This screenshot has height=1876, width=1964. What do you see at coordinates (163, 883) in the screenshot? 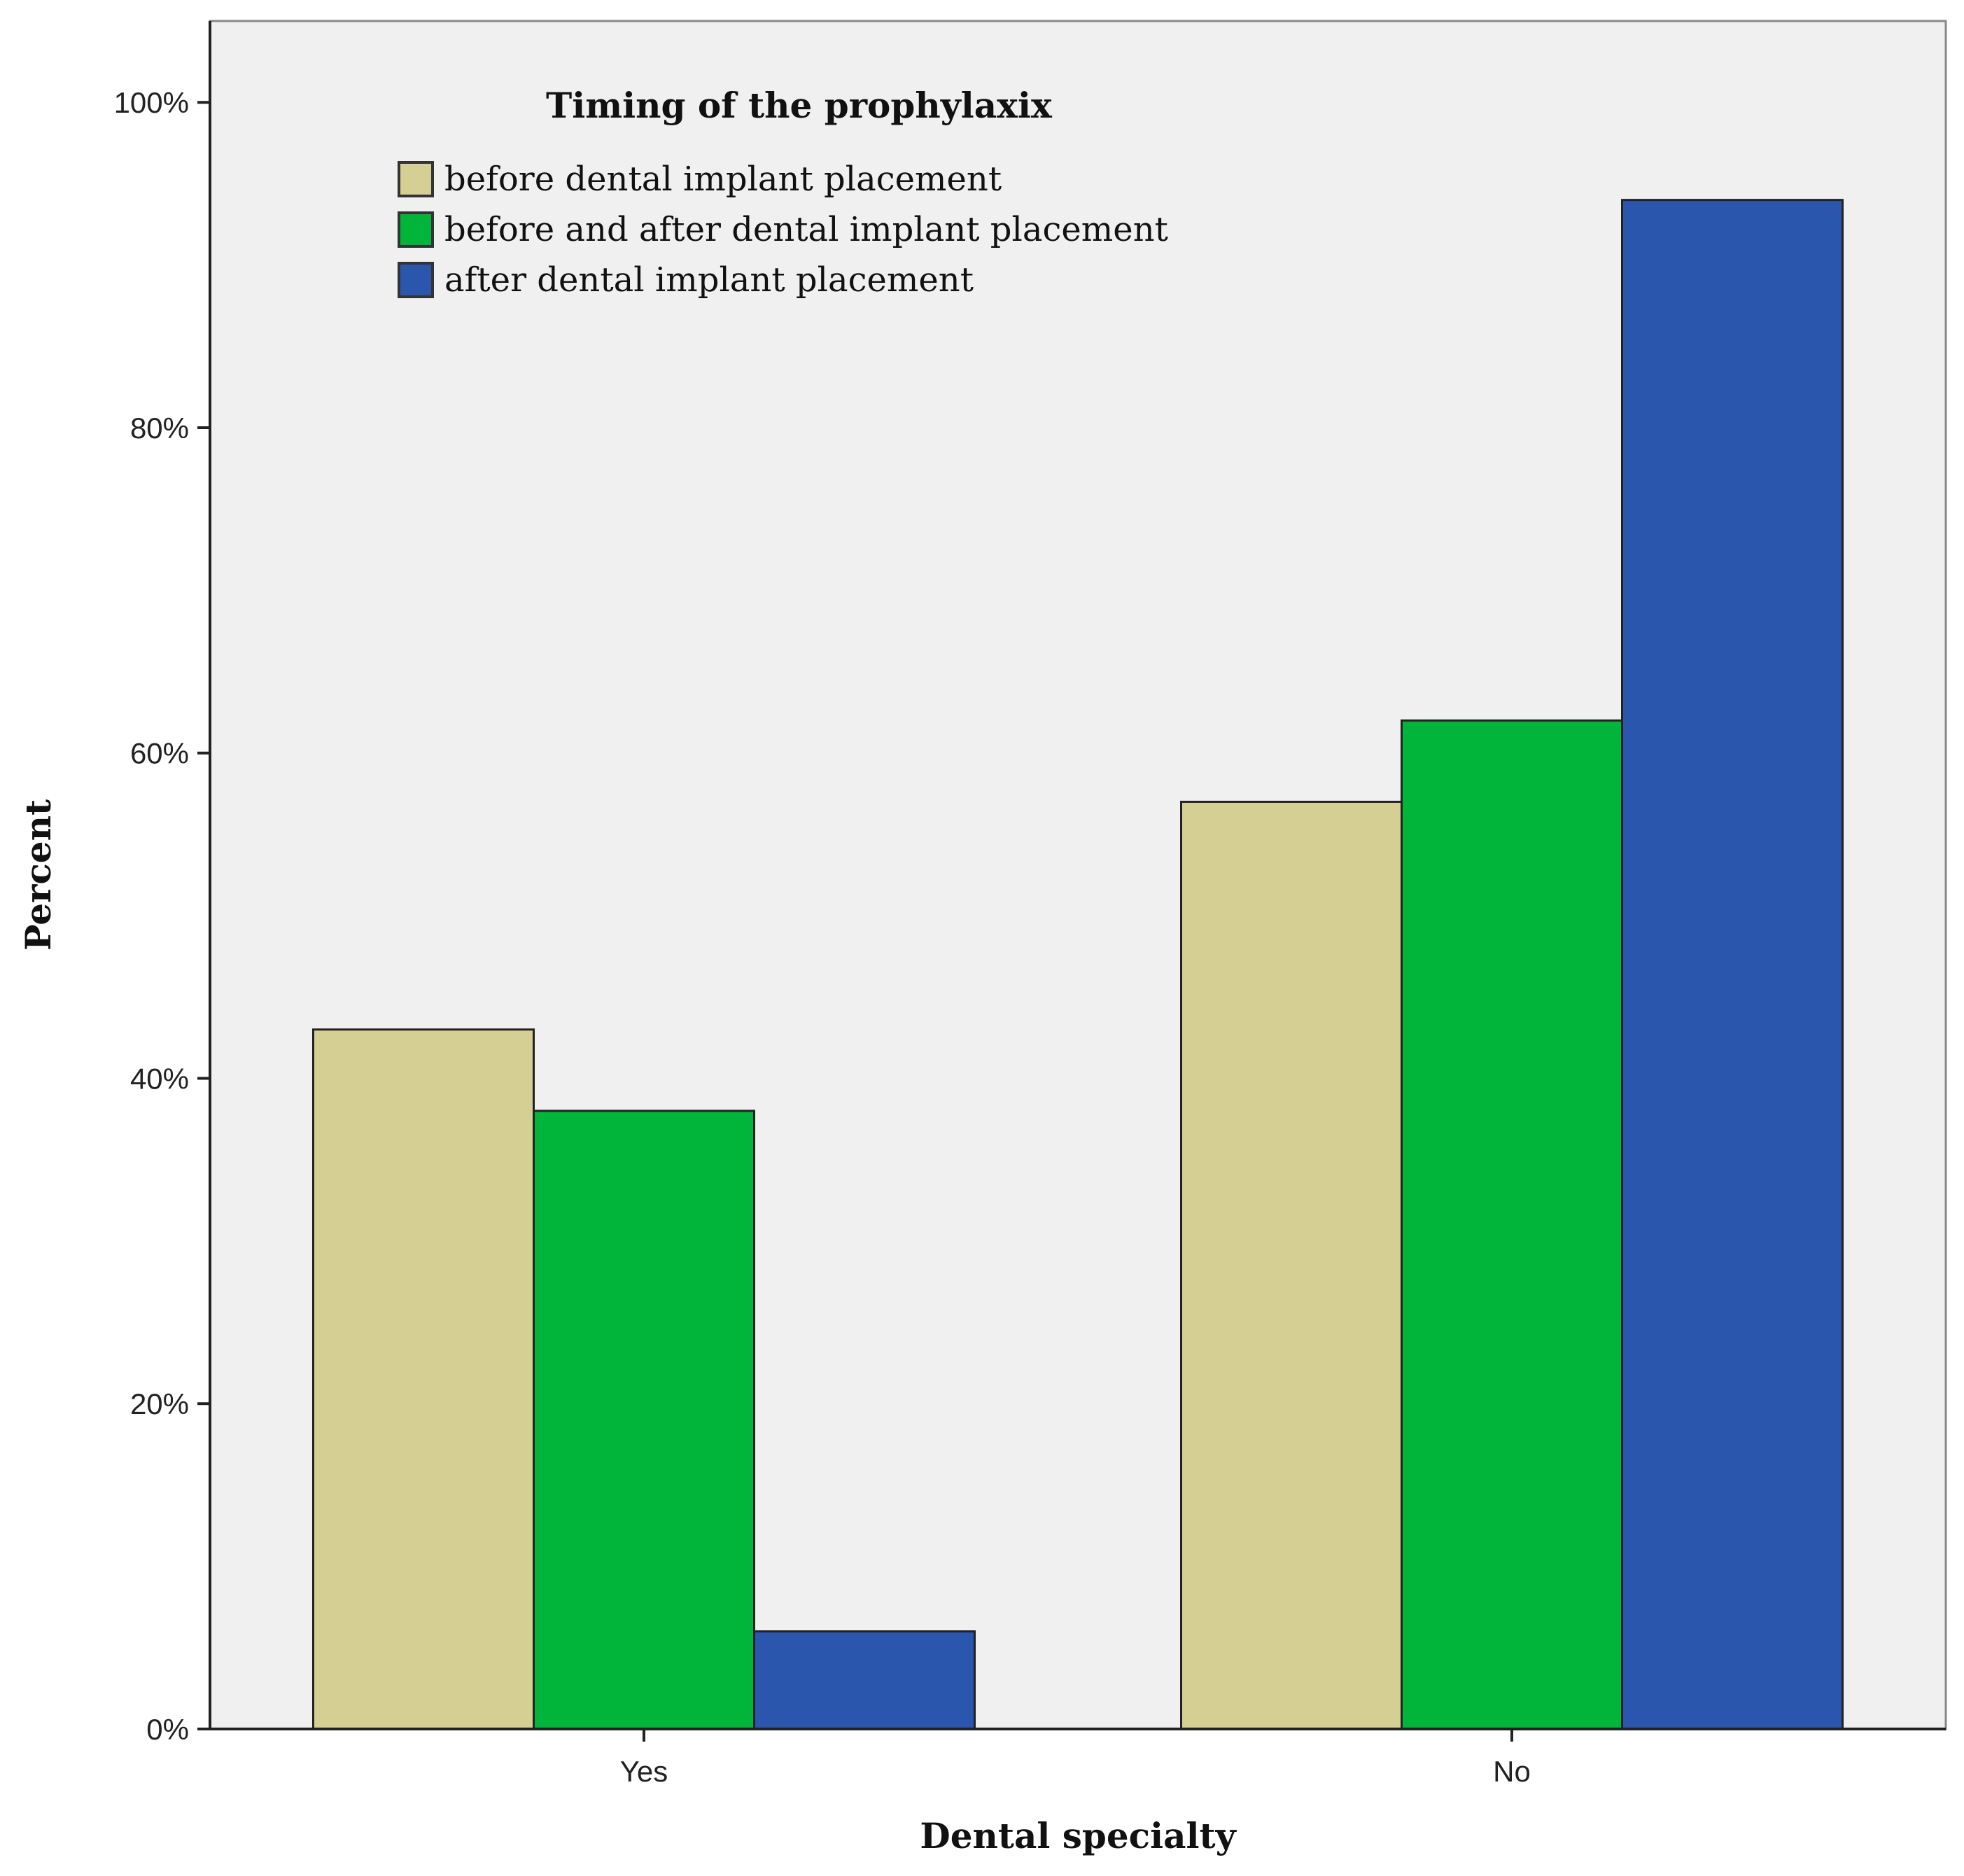
I see `y-axis: 0% 20% 40% 60% 80% 100%` at bounding box center [163, 883].